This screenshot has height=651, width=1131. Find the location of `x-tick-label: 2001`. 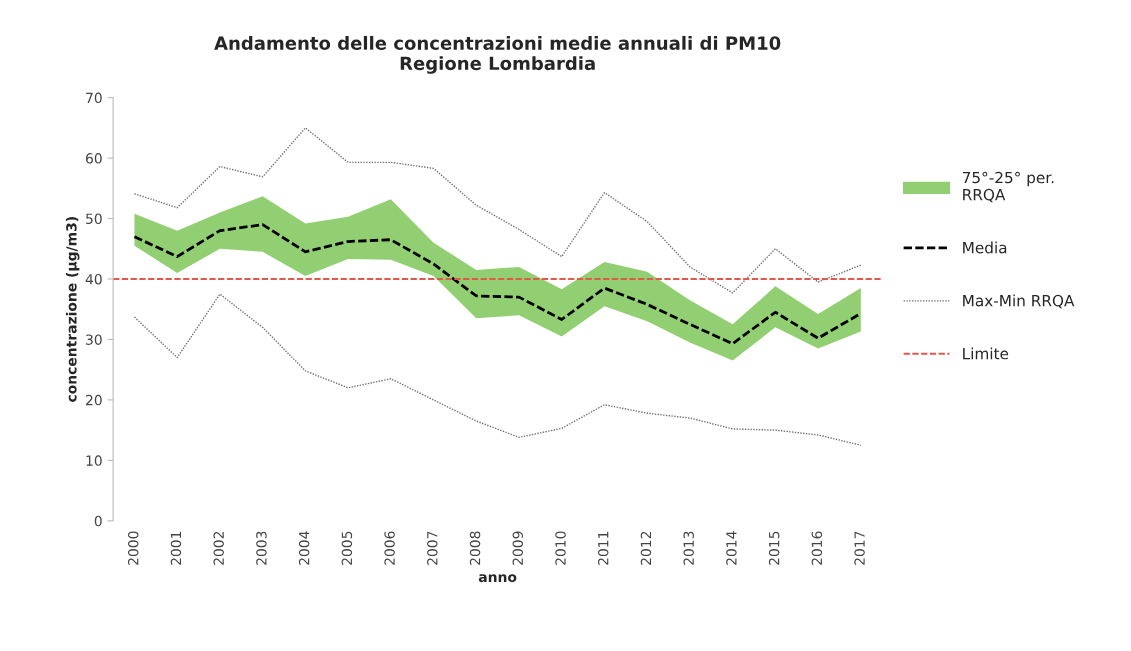

x-tick-label: 2001 is located at coordinates (176, 548).